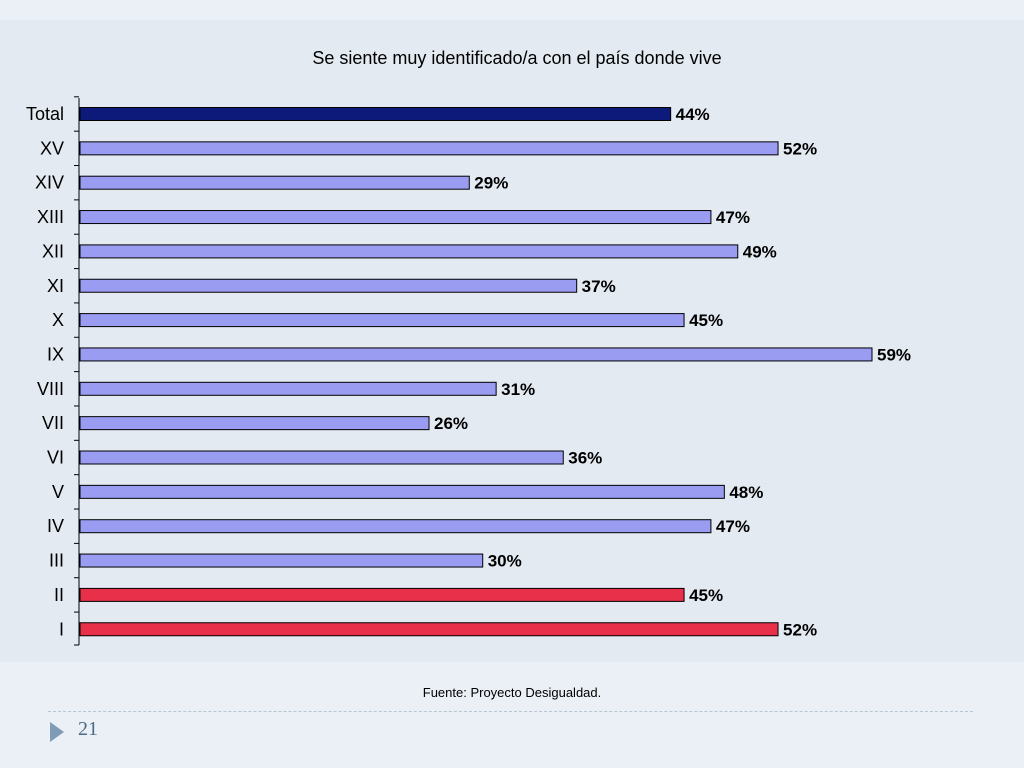 The width and height of the screenshot is (1024, 768). I want to click on footer-divider, so click(510, 711).